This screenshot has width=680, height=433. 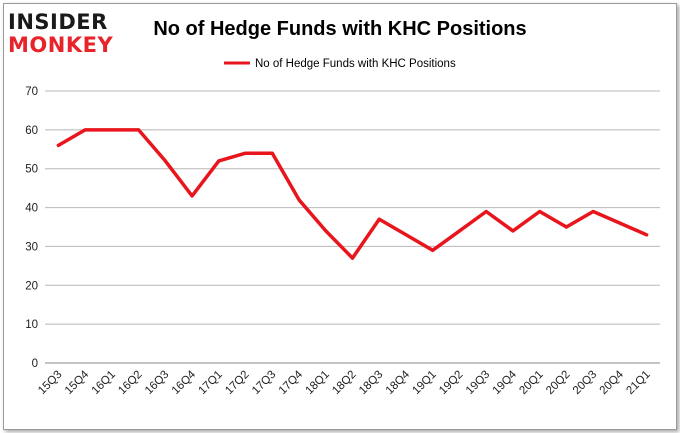 What do you see at coordinates (371, 383) in the screenshot?
I see `x-tick-label: 18Q3` at bounding box center [371, 383].